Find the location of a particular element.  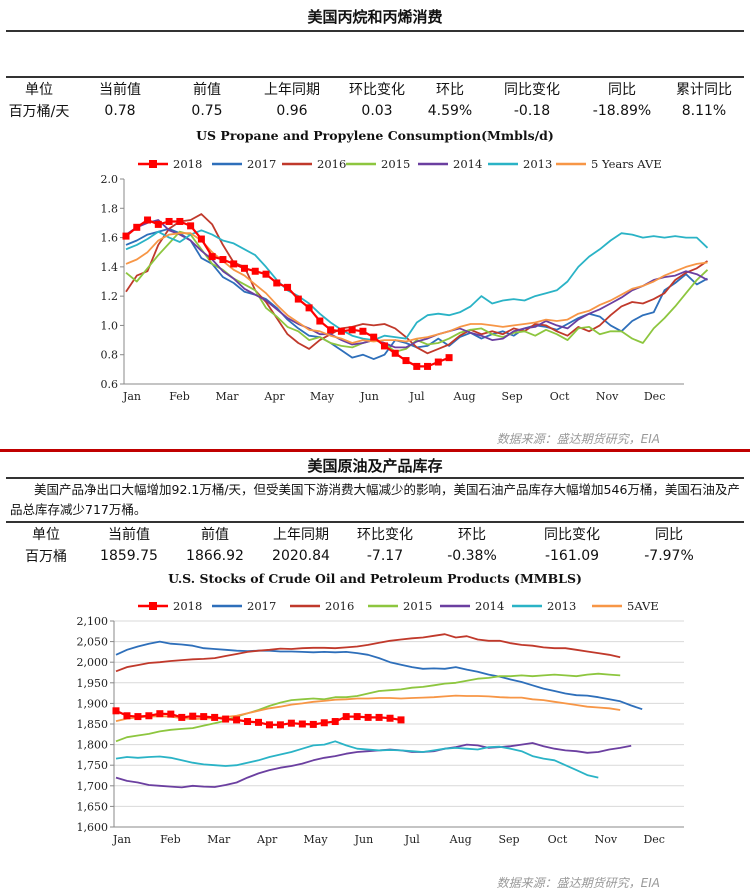

series-line-2015 is located at coordinates (417, 291).